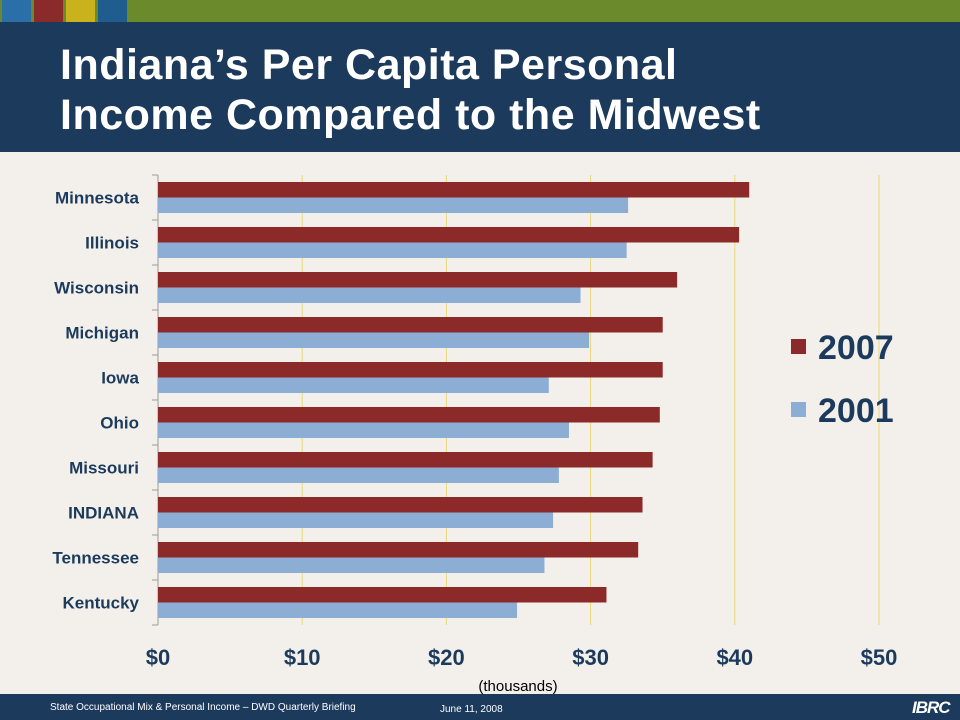  I want to click on accent-square-blue, so click(16, 11).